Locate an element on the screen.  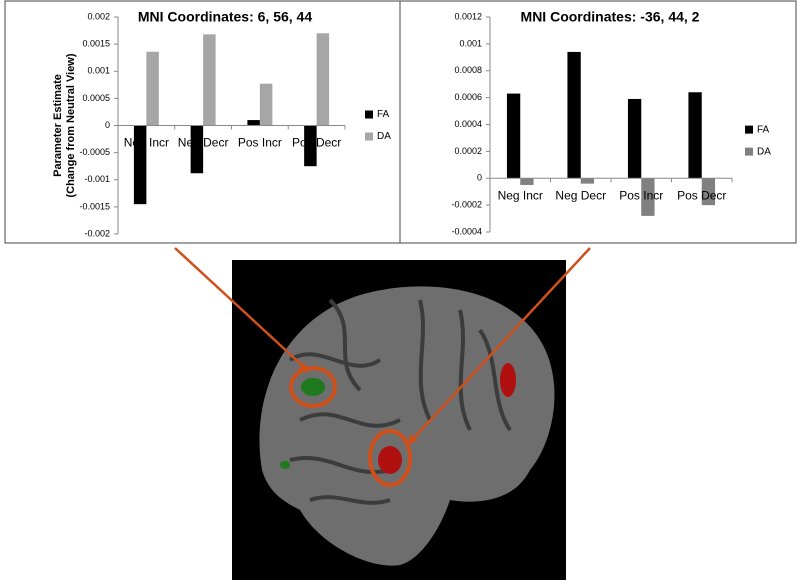
y-tick-label: -0.0005 is located at coordinates (94, 152).